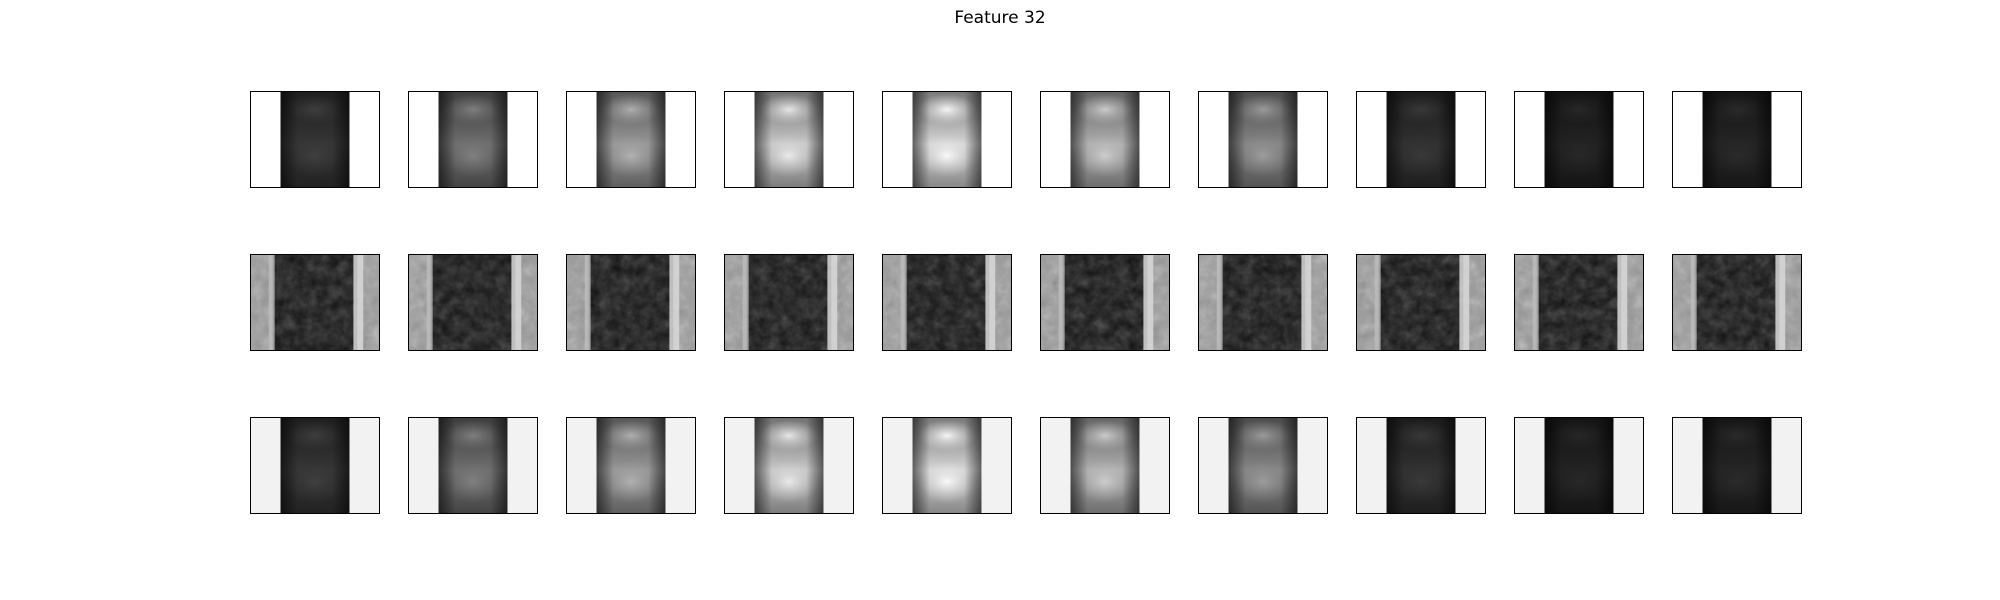 The height and width of the screenshot is (600, 2000). I want to click on figure-title: Feature 32, so click(1000, 18).